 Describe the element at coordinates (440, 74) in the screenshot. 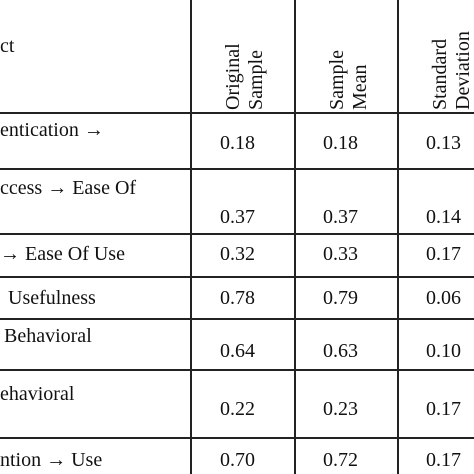

I see `column-header-standard-deviation-line1: Standard` at that location.